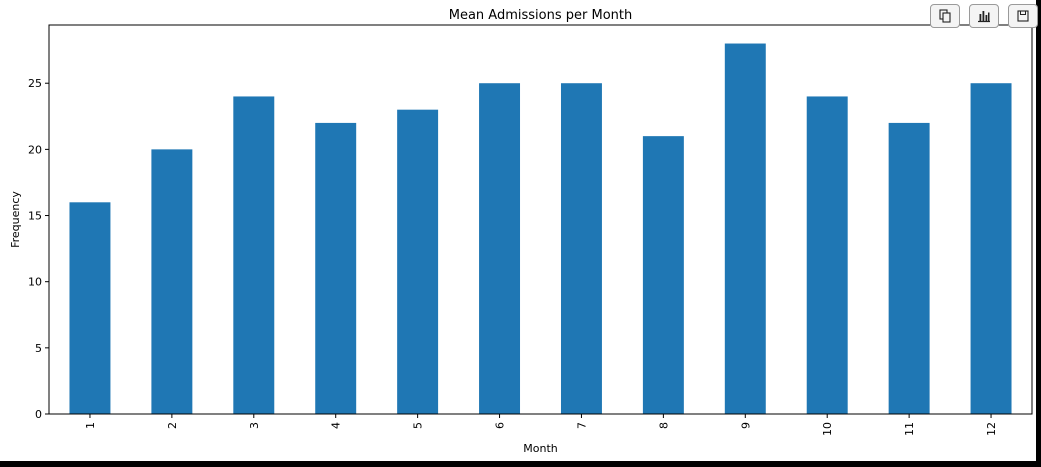 The height and width of the screenshot is (467, 1041). What do you see at coordinates (38, 414) in the screenshot?
I see `y-tick-label: 0` at bounding box center [38, 414].